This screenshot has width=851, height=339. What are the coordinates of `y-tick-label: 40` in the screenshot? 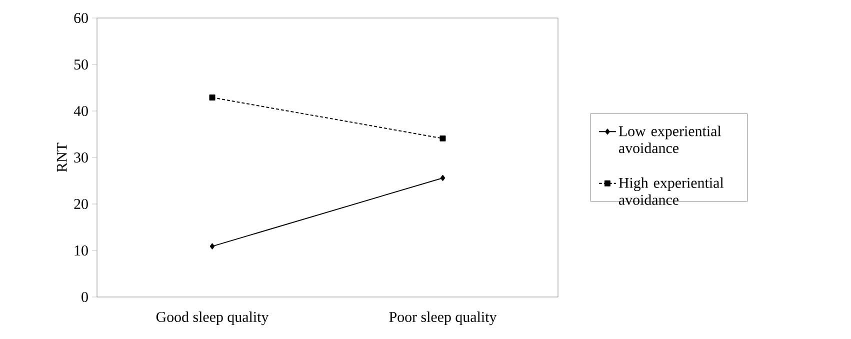 It's located at (81, 111).